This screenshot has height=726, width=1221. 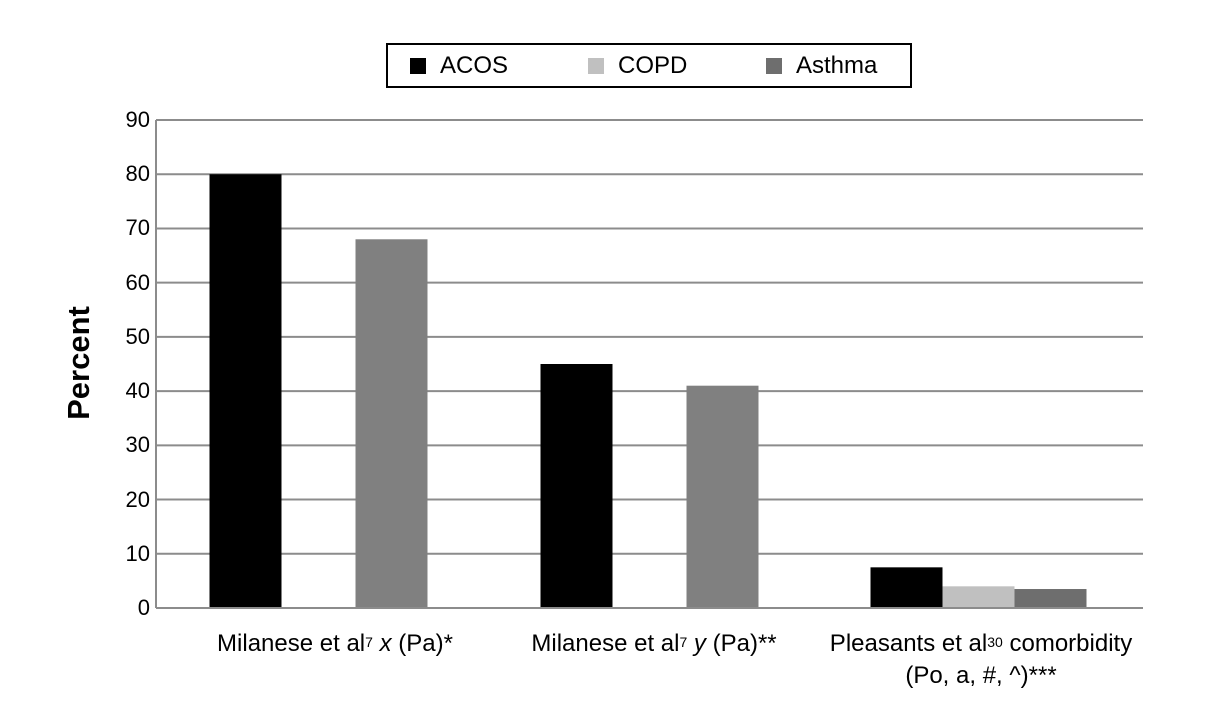 I want to click on legend-swatch-copd, so click(x=596, y=65).